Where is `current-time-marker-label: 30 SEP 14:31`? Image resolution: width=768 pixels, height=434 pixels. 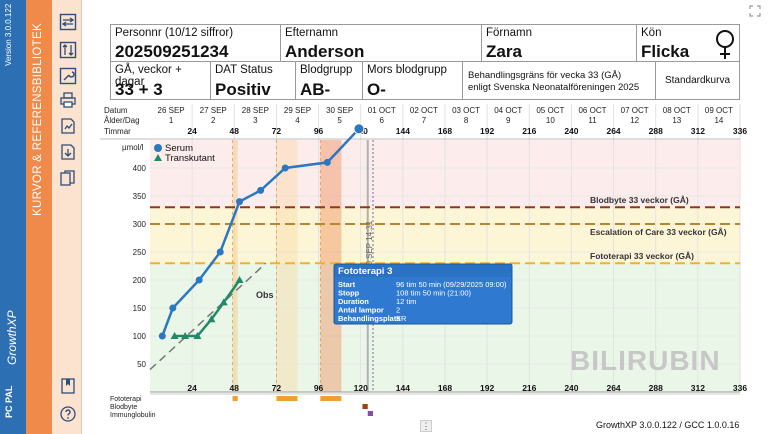 current-time-marker-label: 30 SEP 14:31 is located at coordinates (369, 245).